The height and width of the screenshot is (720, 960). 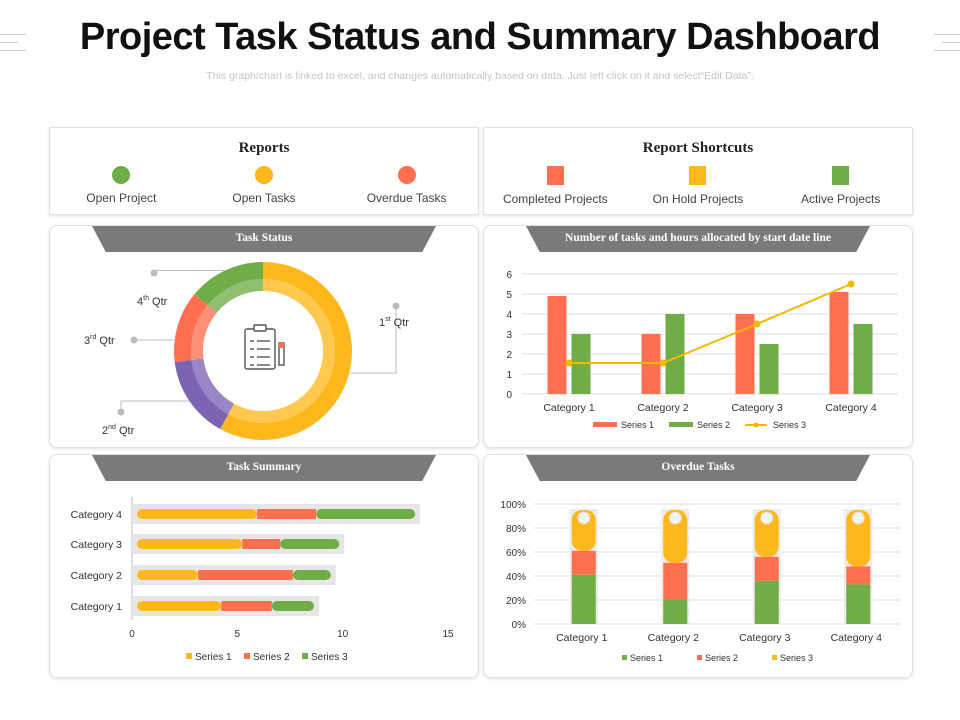 I want to click on on-hold-projects-square-icon, so click(x=698, y=175).